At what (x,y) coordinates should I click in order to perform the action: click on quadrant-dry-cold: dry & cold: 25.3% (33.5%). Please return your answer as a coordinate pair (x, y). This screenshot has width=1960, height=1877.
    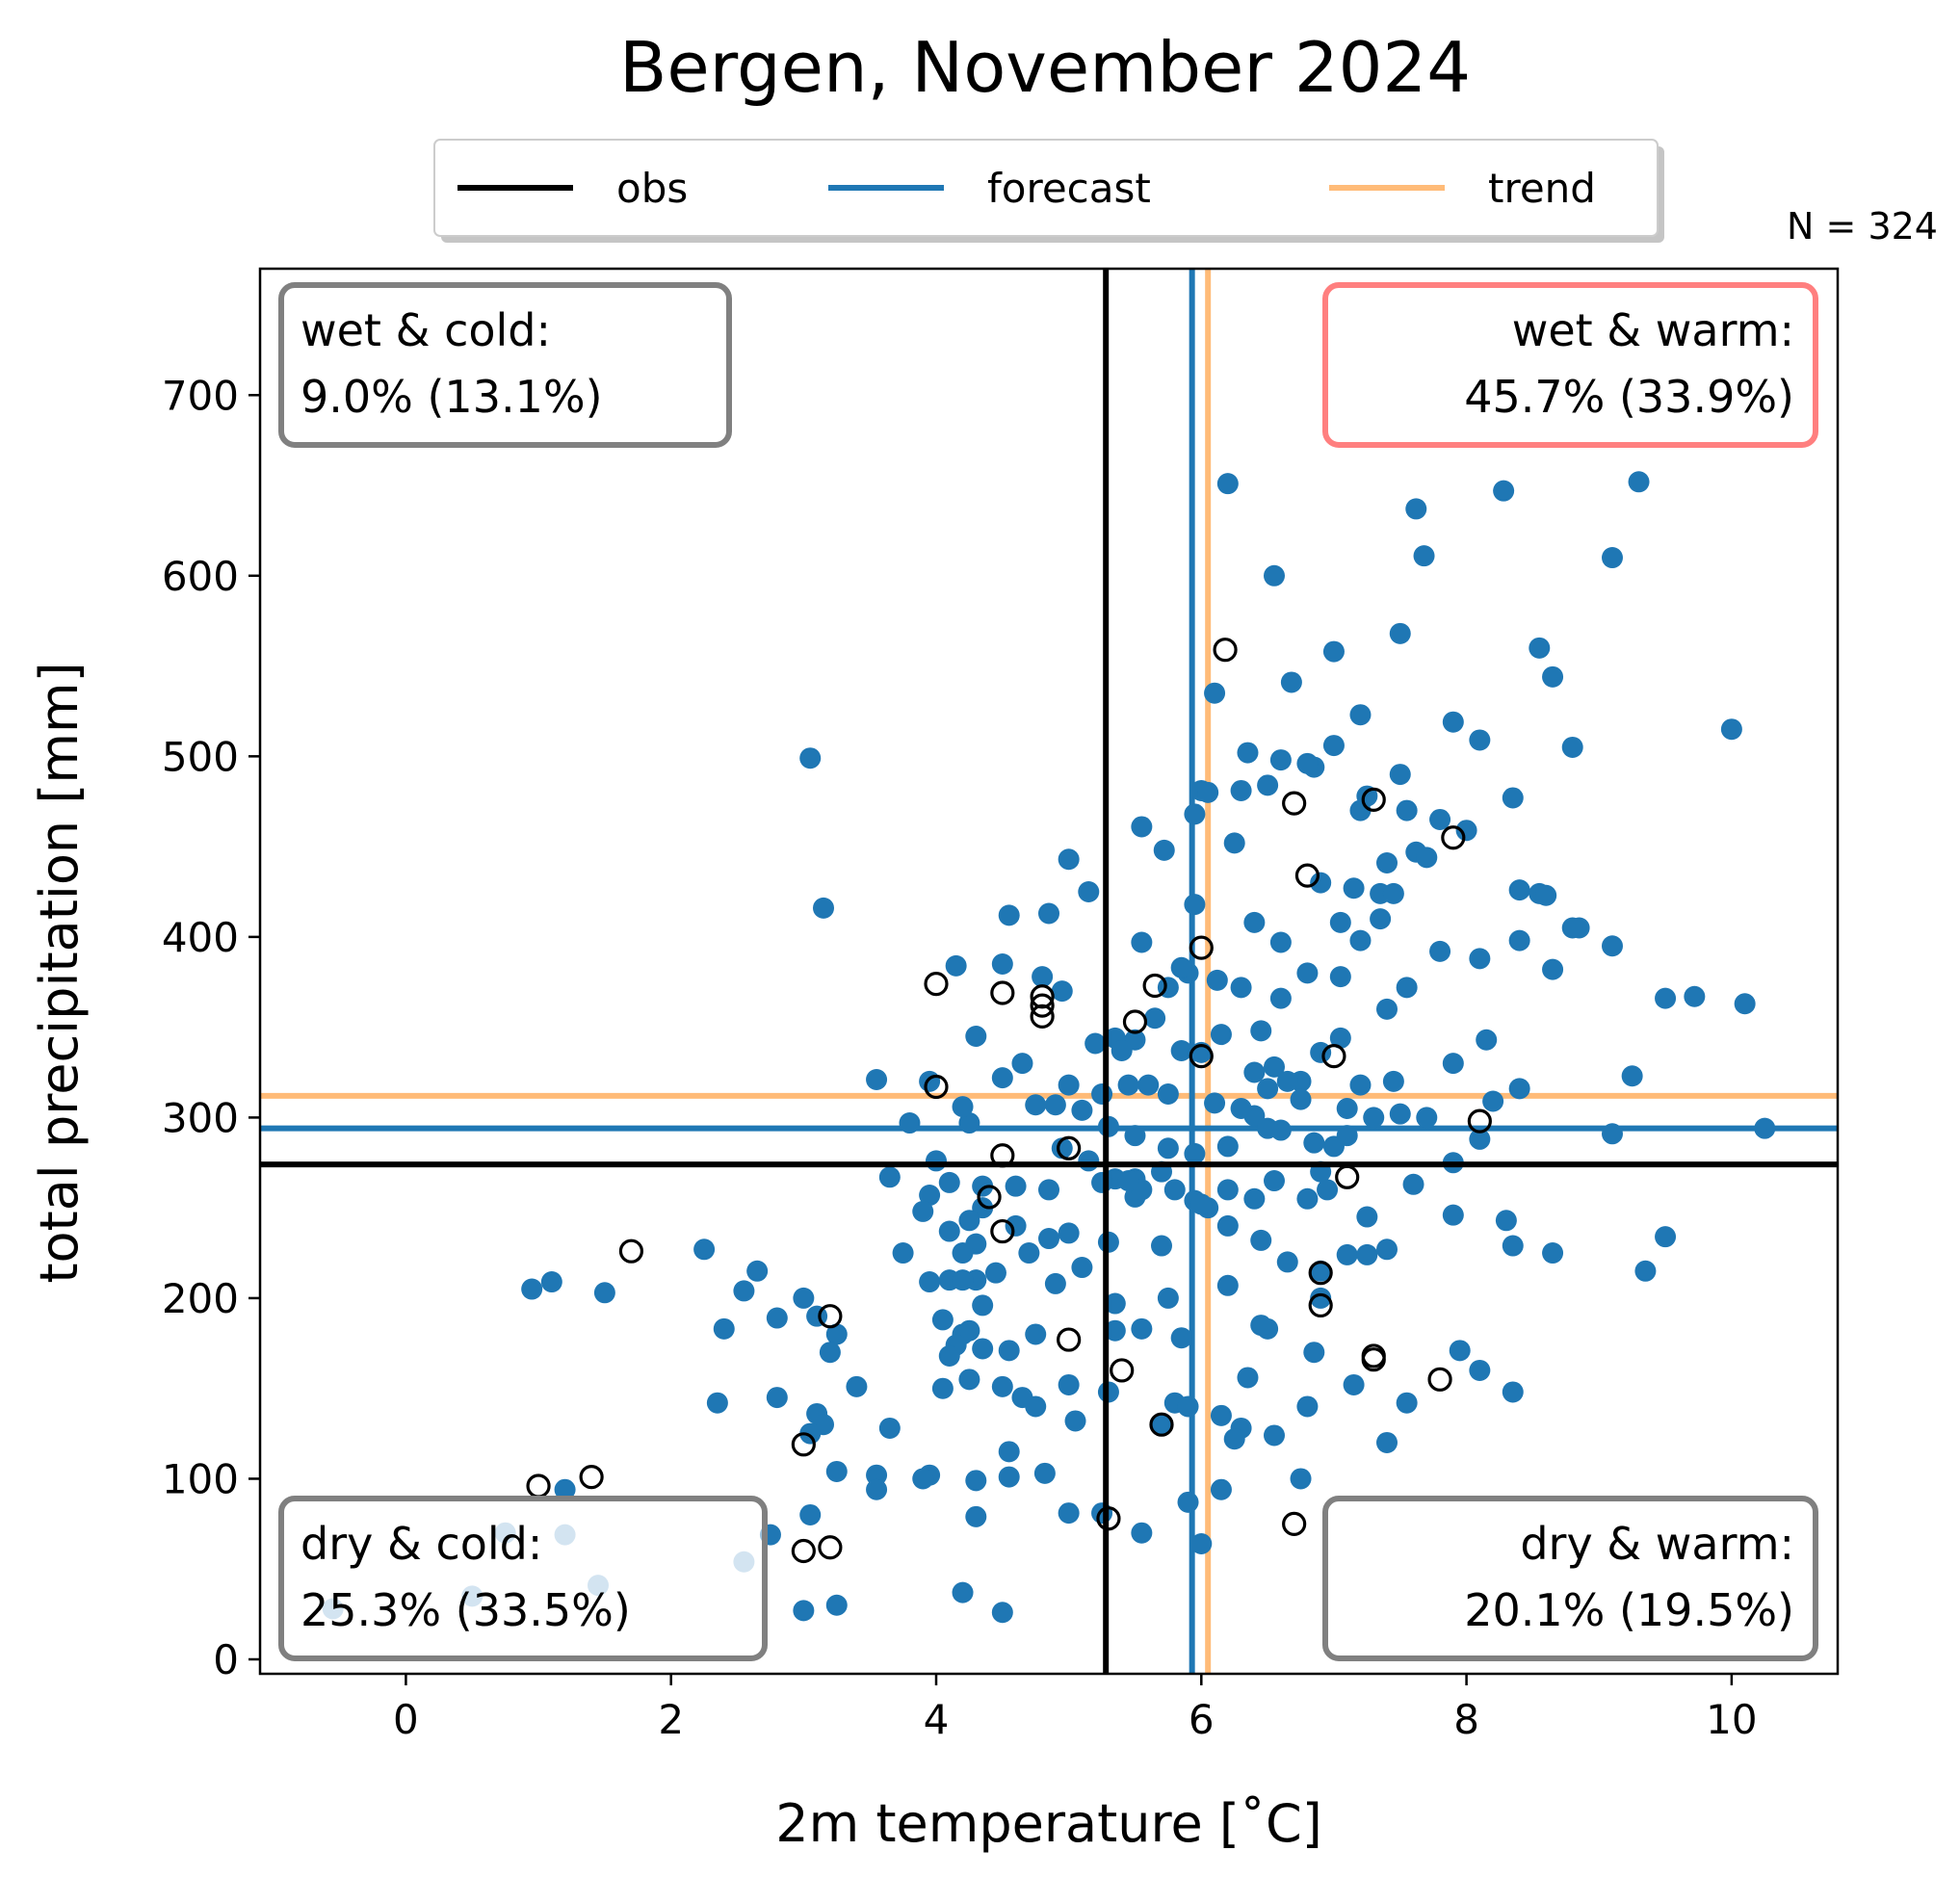
    Looking at the image, I should click on (523, 1578).